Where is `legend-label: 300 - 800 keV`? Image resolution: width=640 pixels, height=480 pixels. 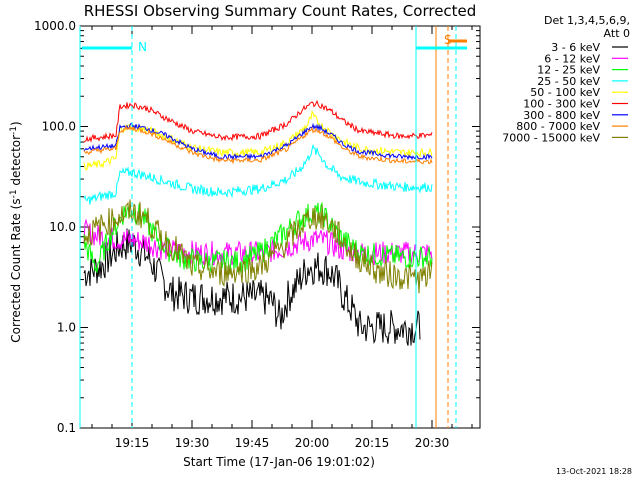 legend-label: 300 - 800 keV is located at coordinates (561, 115).